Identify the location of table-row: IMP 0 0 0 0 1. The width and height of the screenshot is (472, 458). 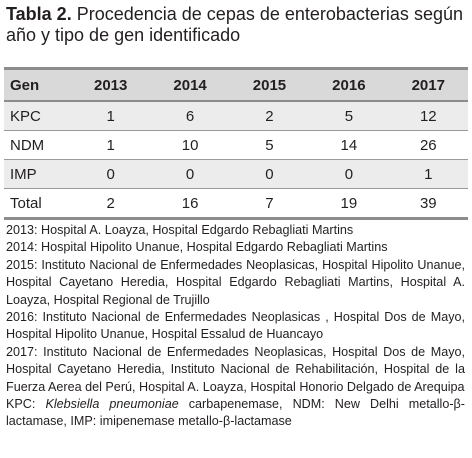
(236, 174).